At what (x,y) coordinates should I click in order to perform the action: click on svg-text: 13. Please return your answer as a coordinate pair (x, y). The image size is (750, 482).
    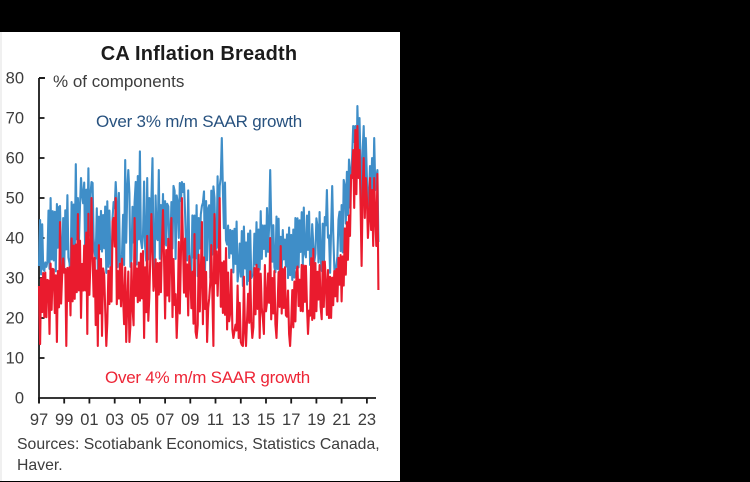
    Looking at the image, I should click on (241, 420).